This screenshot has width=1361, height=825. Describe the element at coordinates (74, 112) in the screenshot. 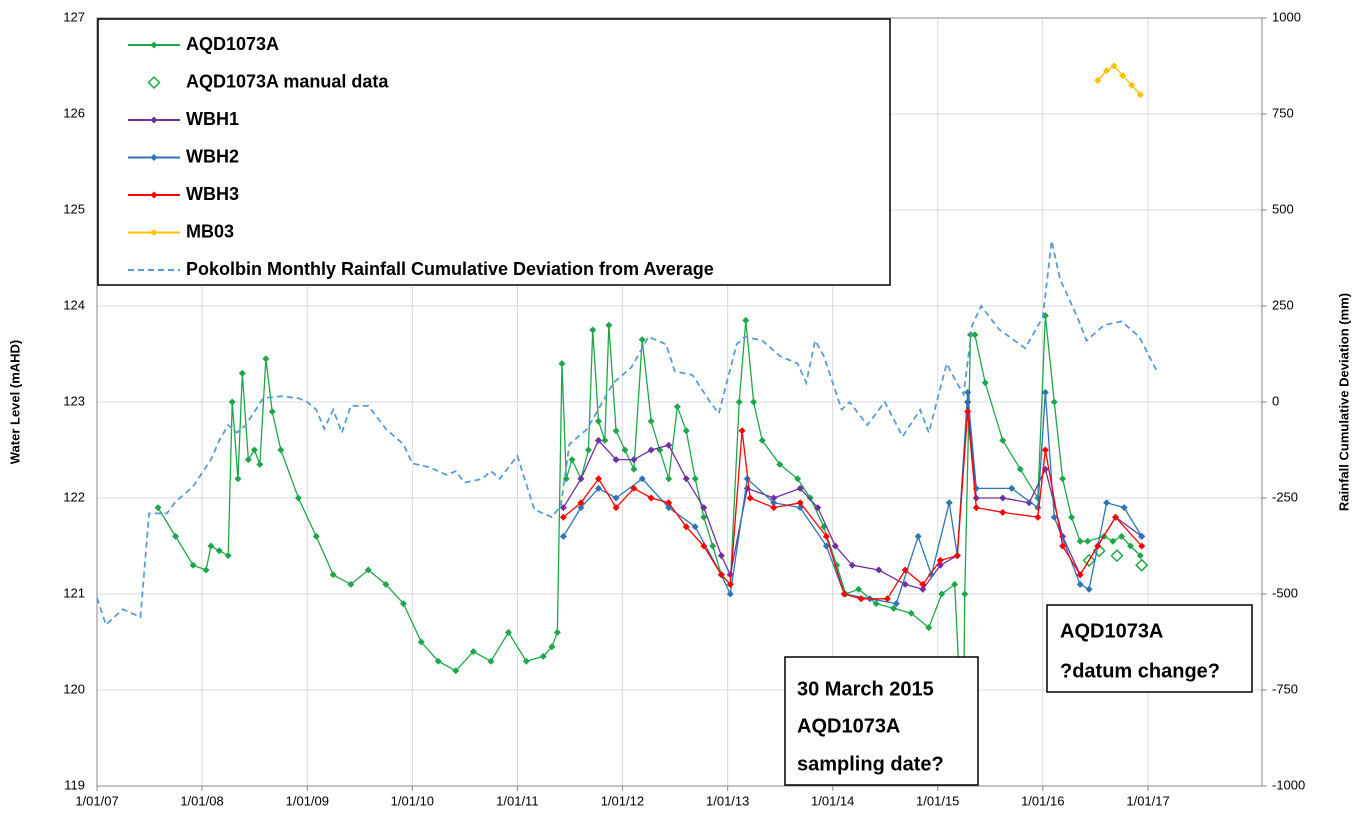

I see `y-tick-label: 126` at that location.